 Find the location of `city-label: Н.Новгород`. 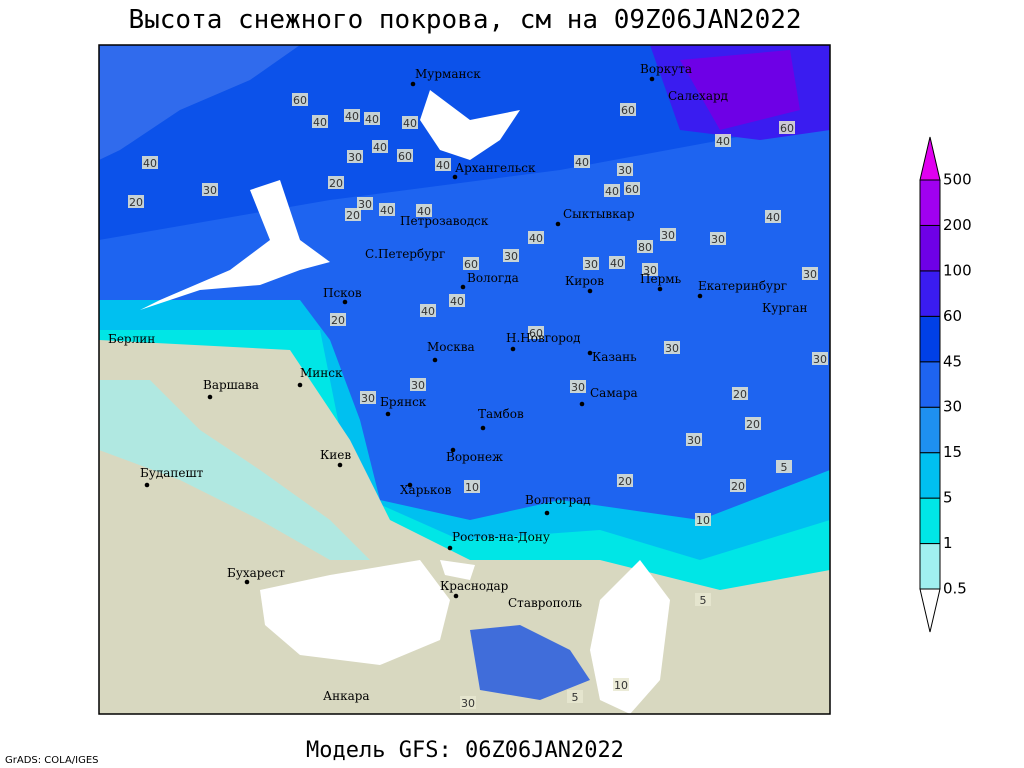

city-label: Н.Новгород is located at coordinates (543, 338).